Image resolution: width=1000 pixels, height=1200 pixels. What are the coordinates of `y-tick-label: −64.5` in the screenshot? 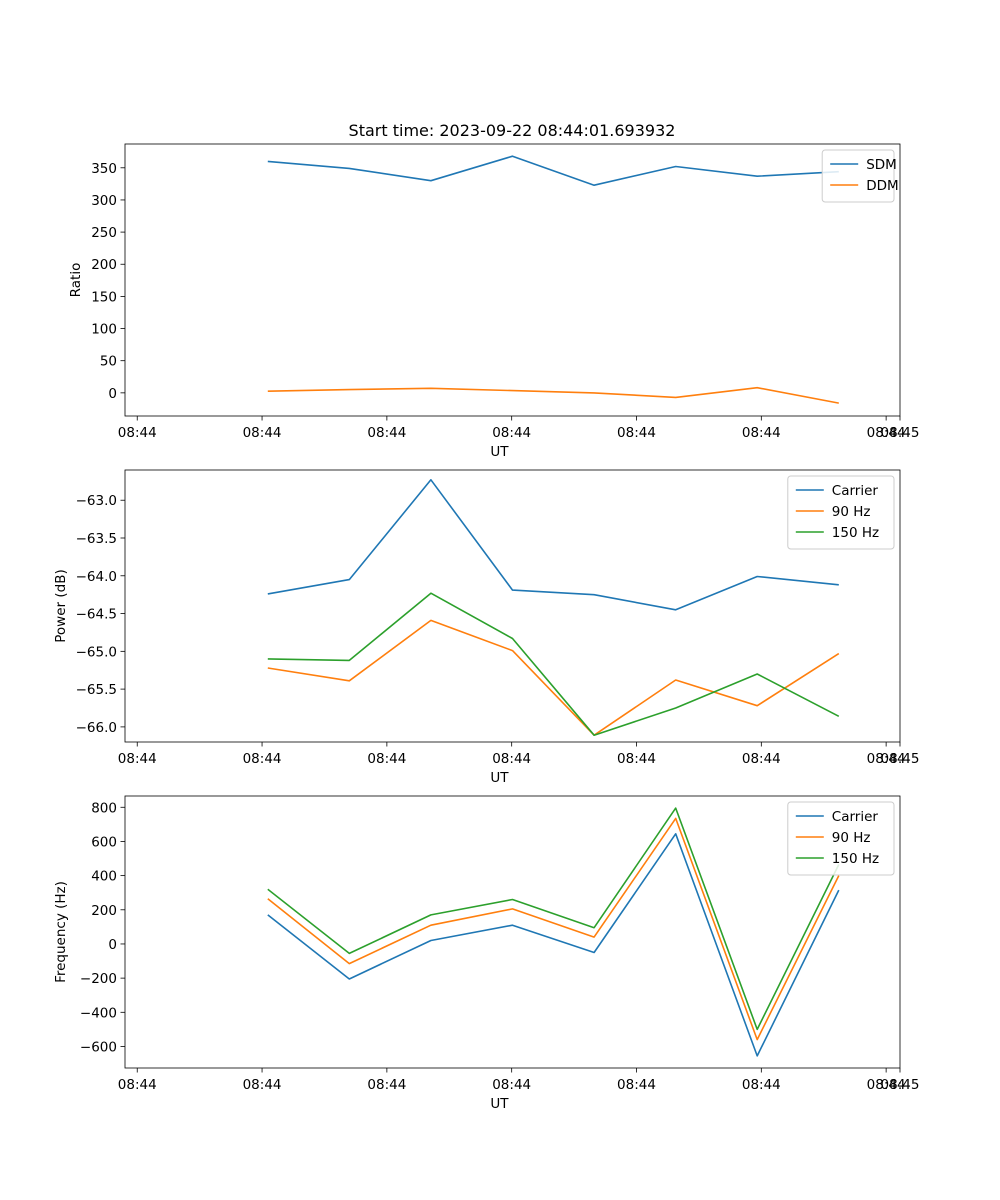 It's located at (96, 615).